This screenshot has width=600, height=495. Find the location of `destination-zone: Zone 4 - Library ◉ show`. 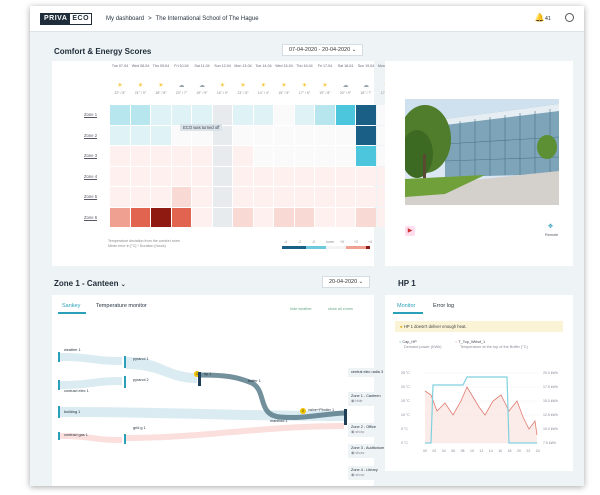

destination-zone: Zone 4 - Library ◉ show is located at coordinates (370, 473).